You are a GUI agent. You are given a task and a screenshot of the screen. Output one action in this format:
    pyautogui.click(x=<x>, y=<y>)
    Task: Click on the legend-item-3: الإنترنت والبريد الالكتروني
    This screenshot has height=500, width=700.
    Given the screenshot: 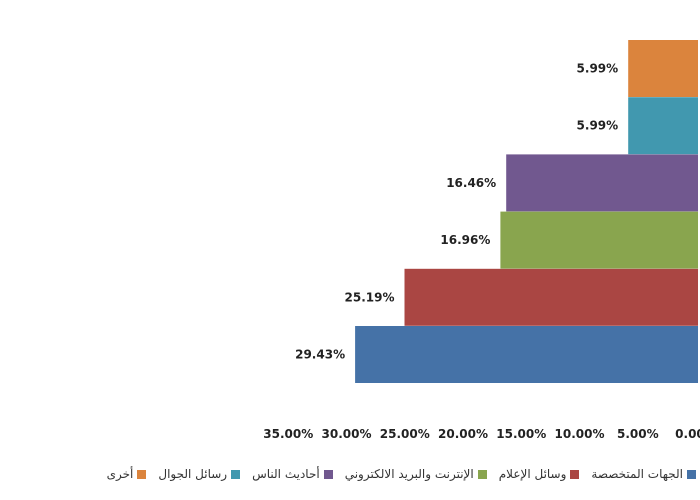 What is the action you would take?
    pyautogui.click(x=416, y=474)
    